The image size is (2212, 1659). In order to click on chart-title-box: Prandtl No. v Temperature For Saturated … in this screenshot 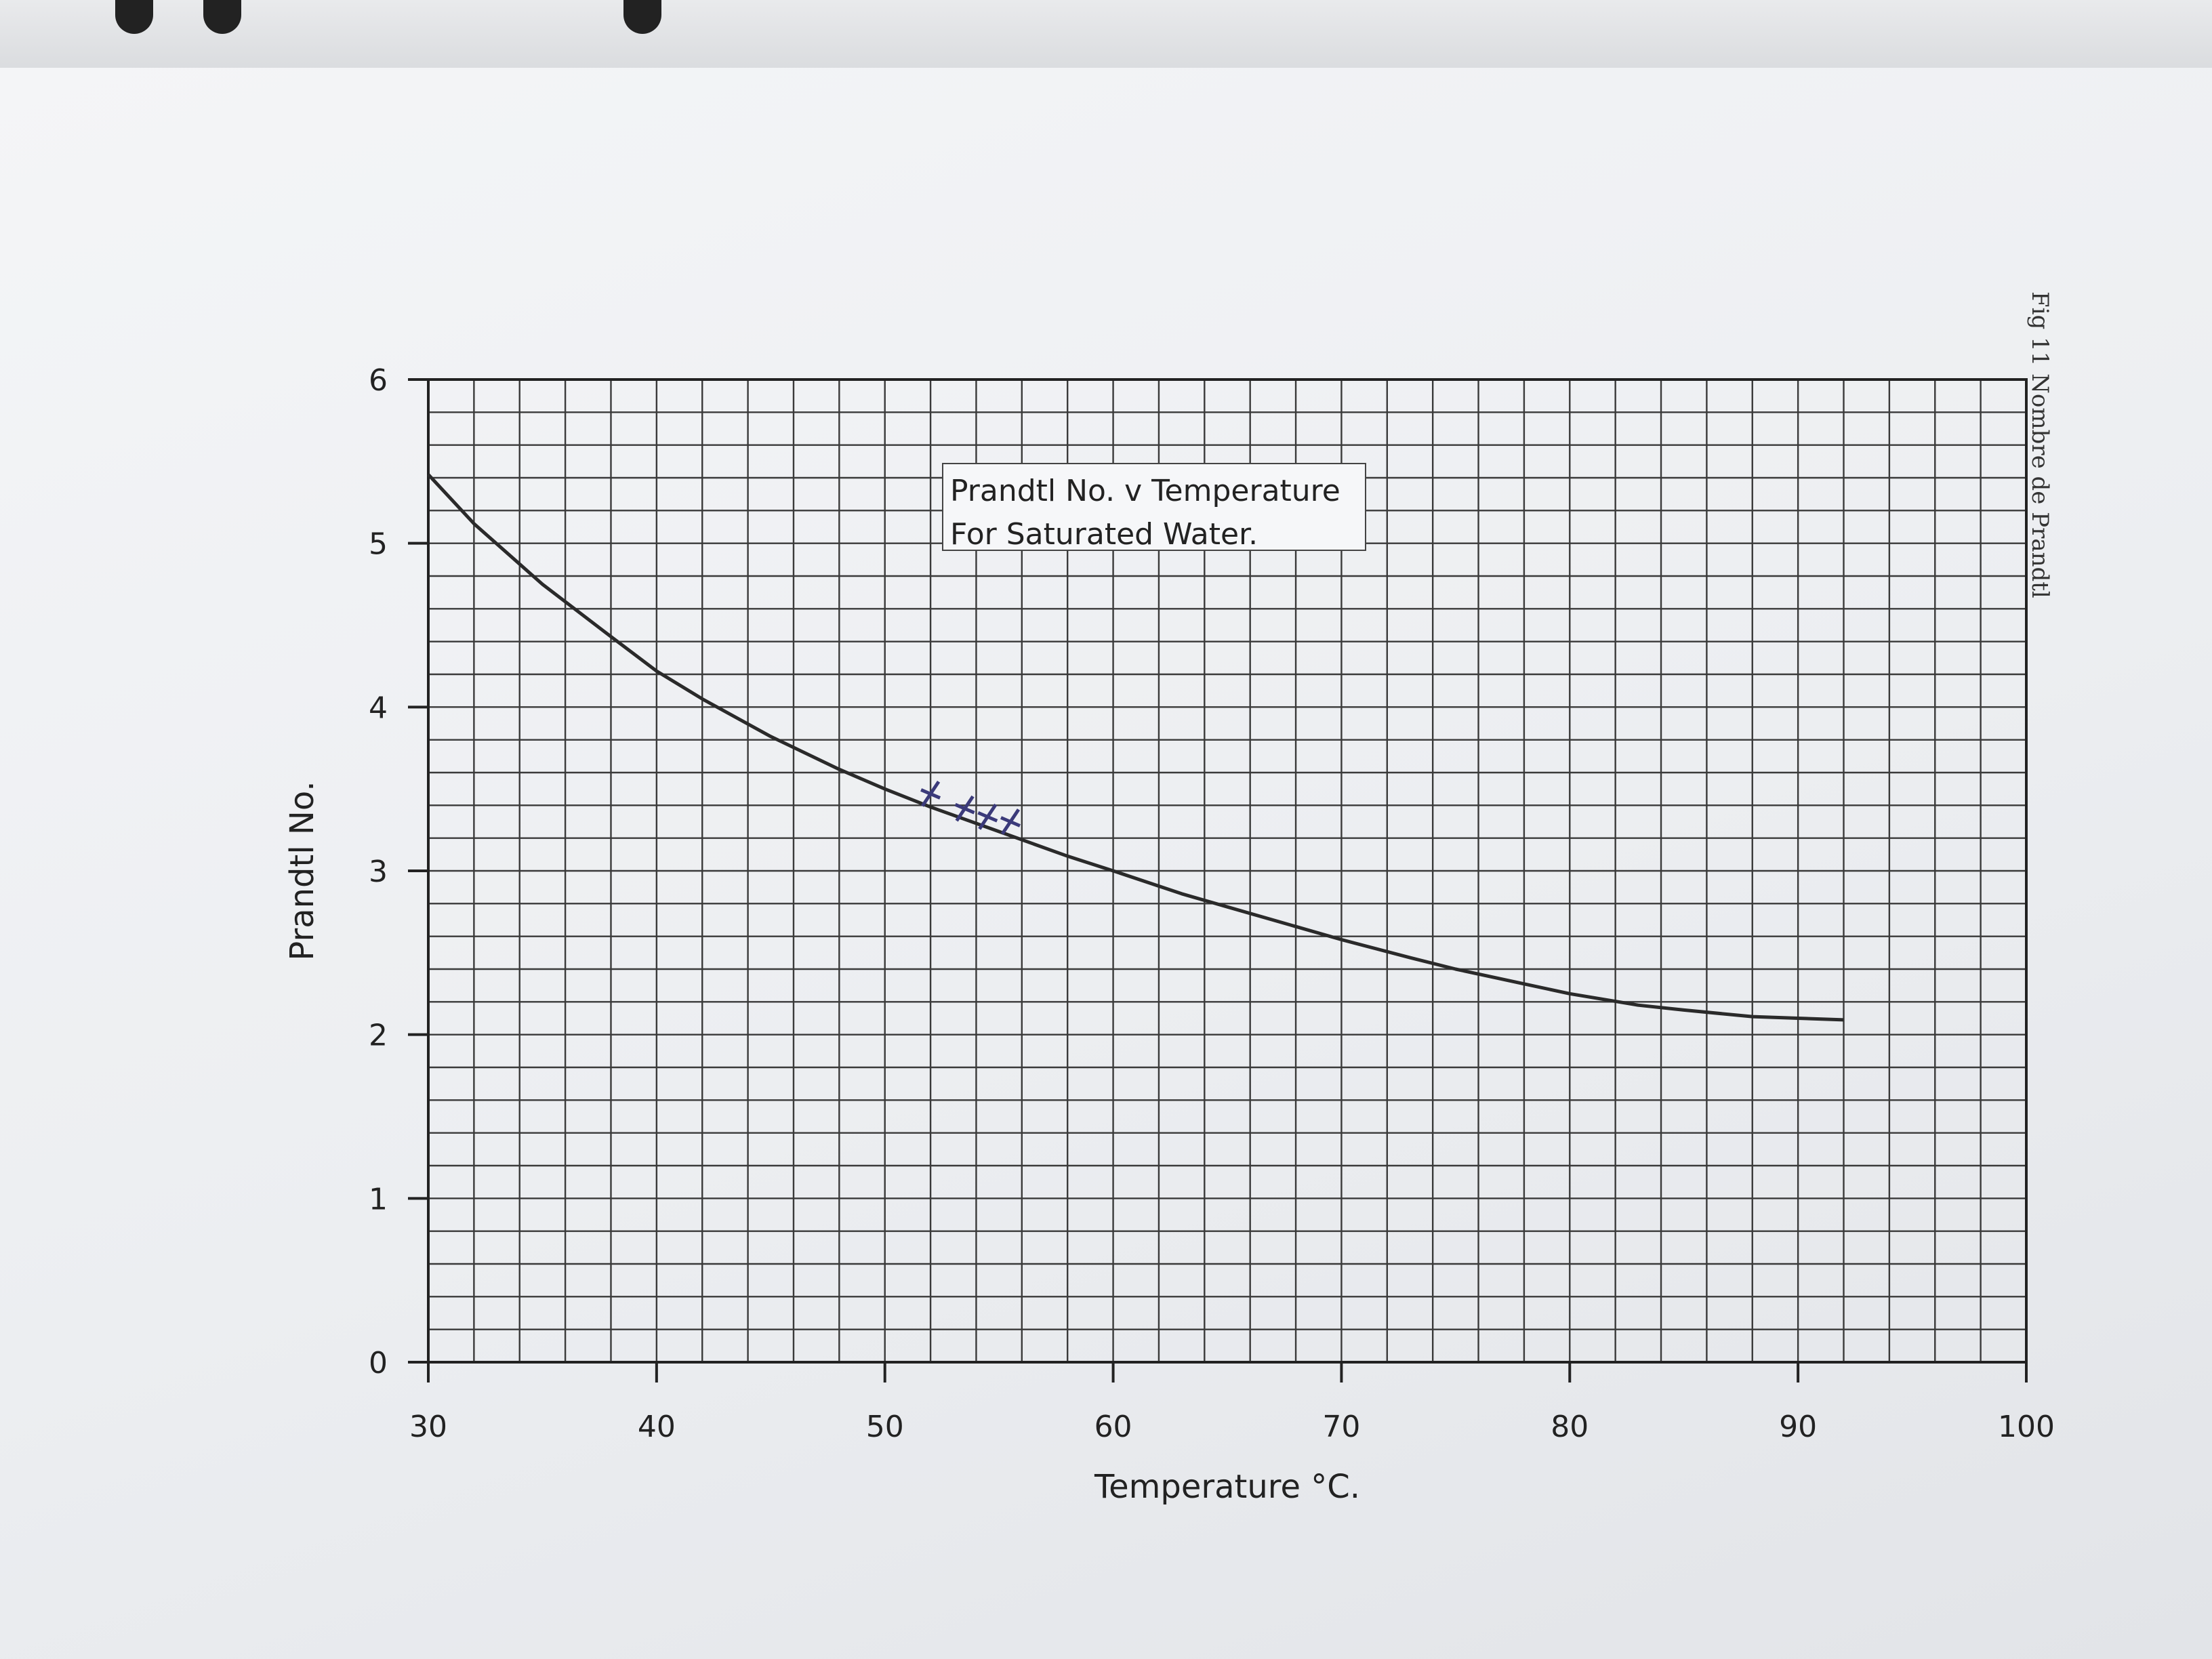, I will do `click(1154, 508)`.